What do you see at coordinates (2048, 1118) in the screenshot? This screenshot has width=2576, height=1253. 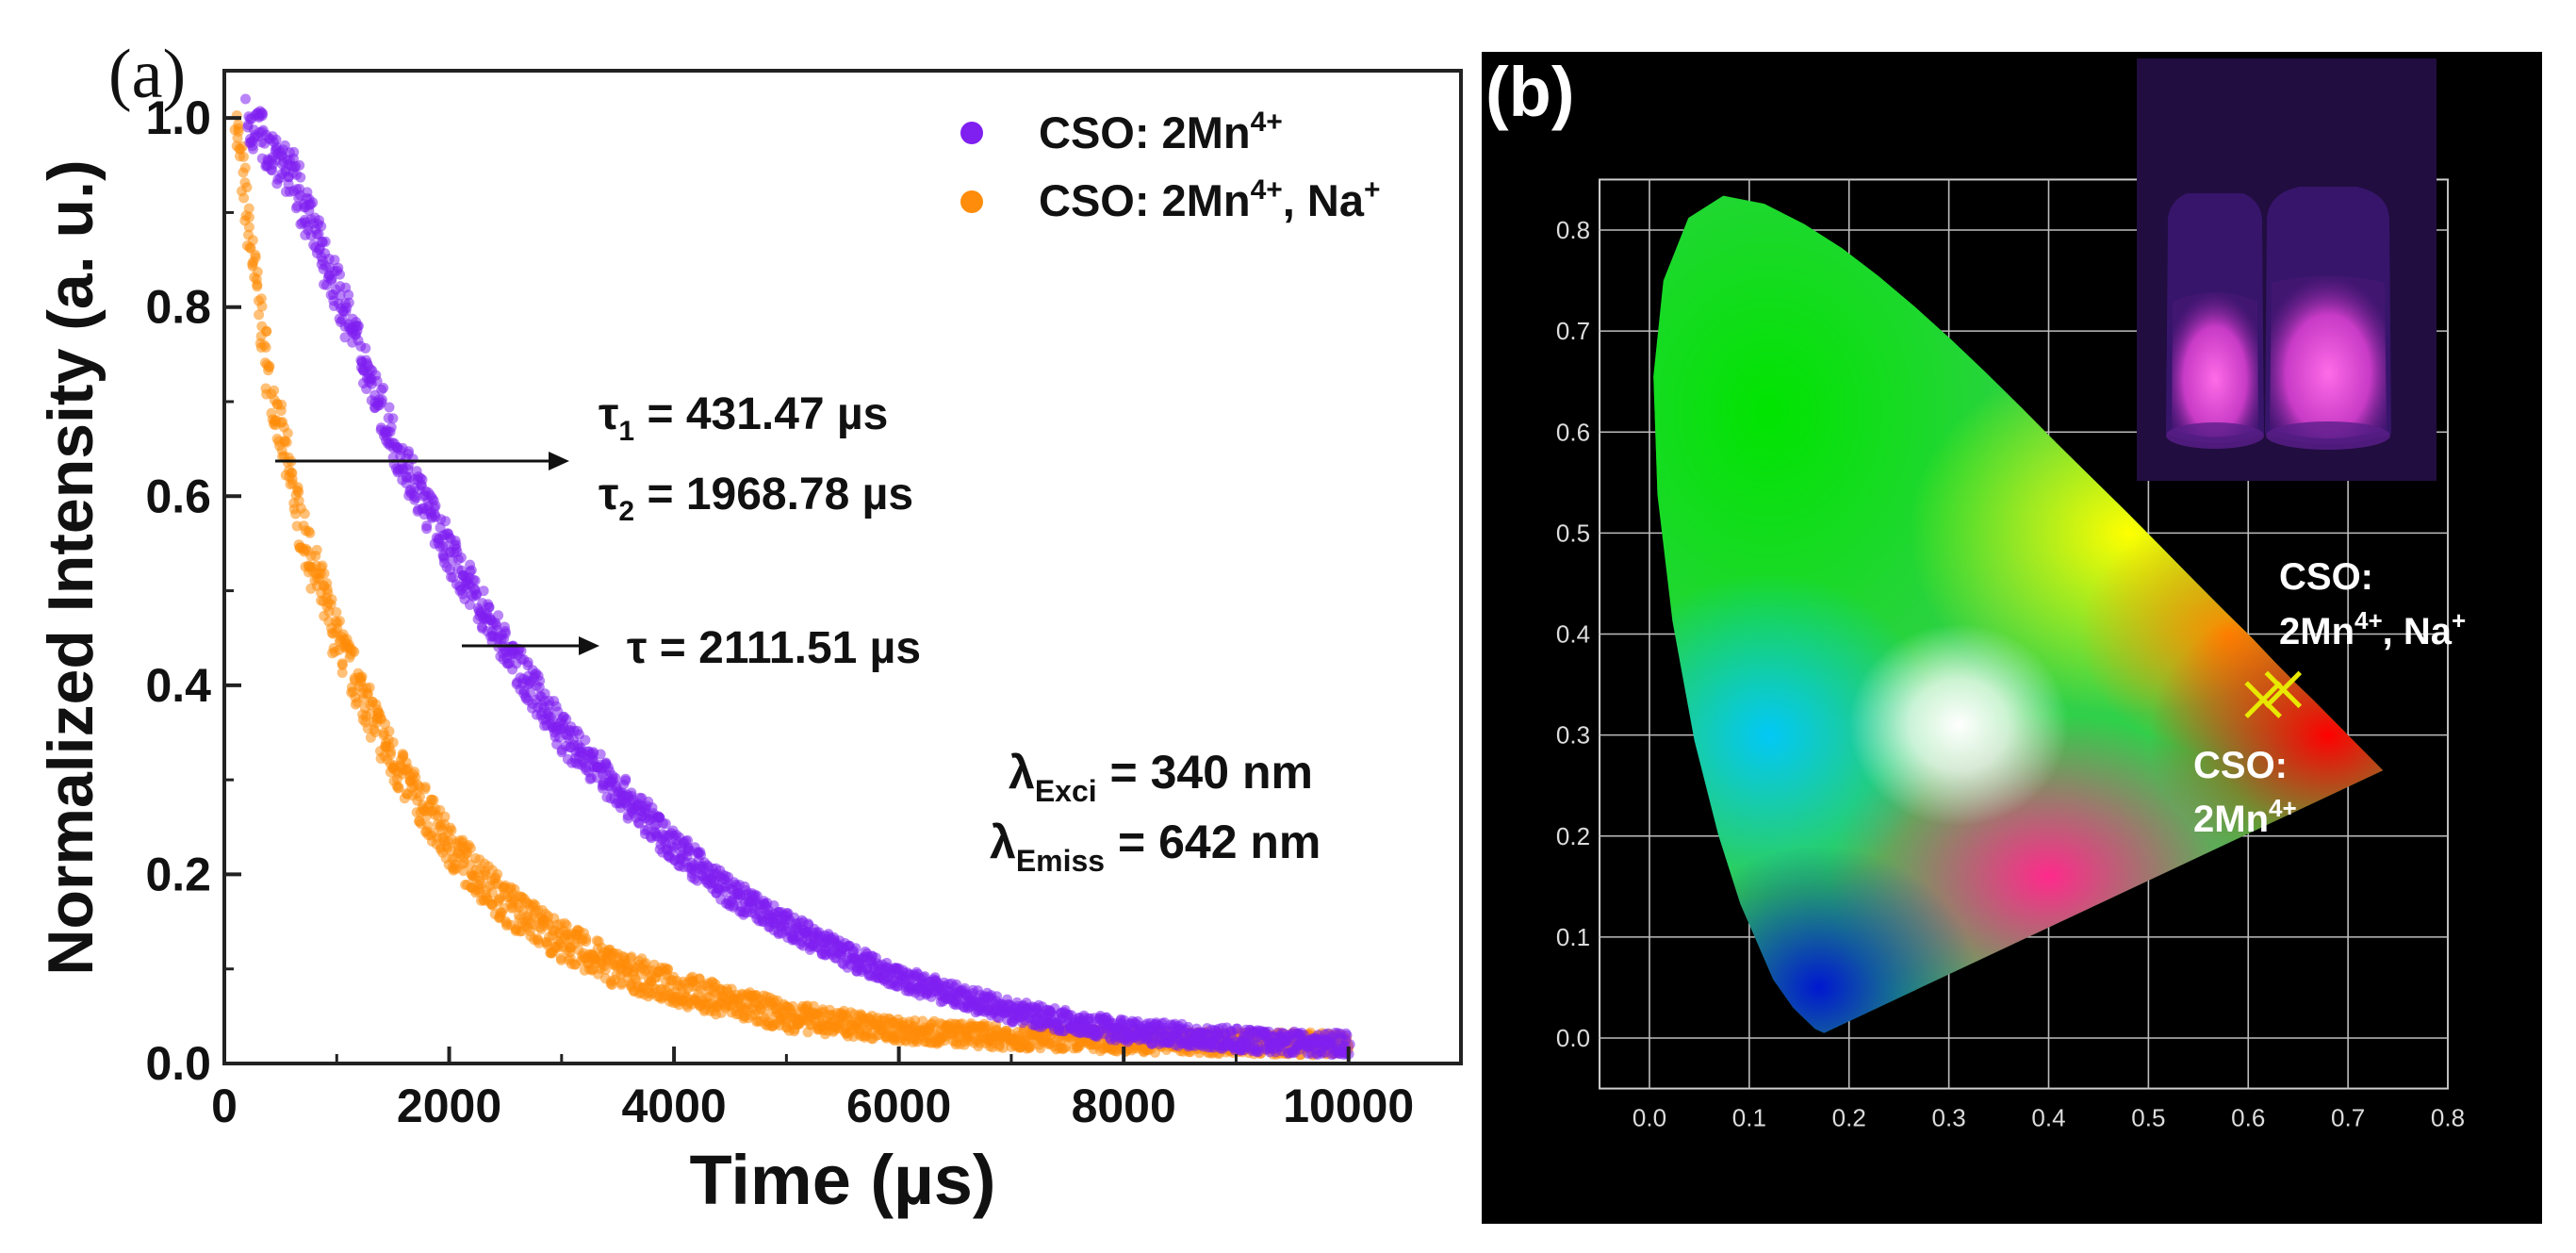 I see `cie-x-tick-label: 0.4` at bounding box center [2048, 1118].